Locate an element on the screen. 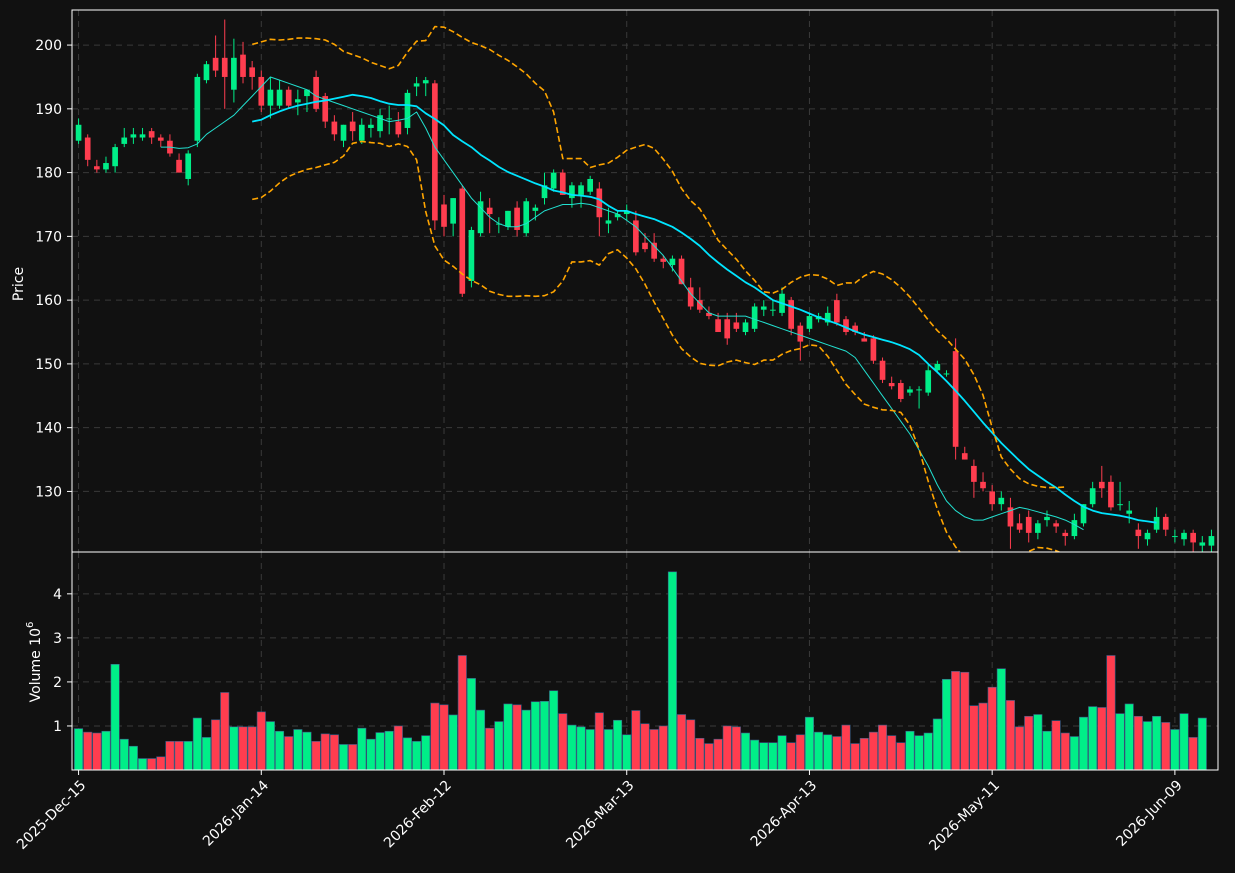  volume-axis-label: Volume 106 is located at coordinates (34, 662).